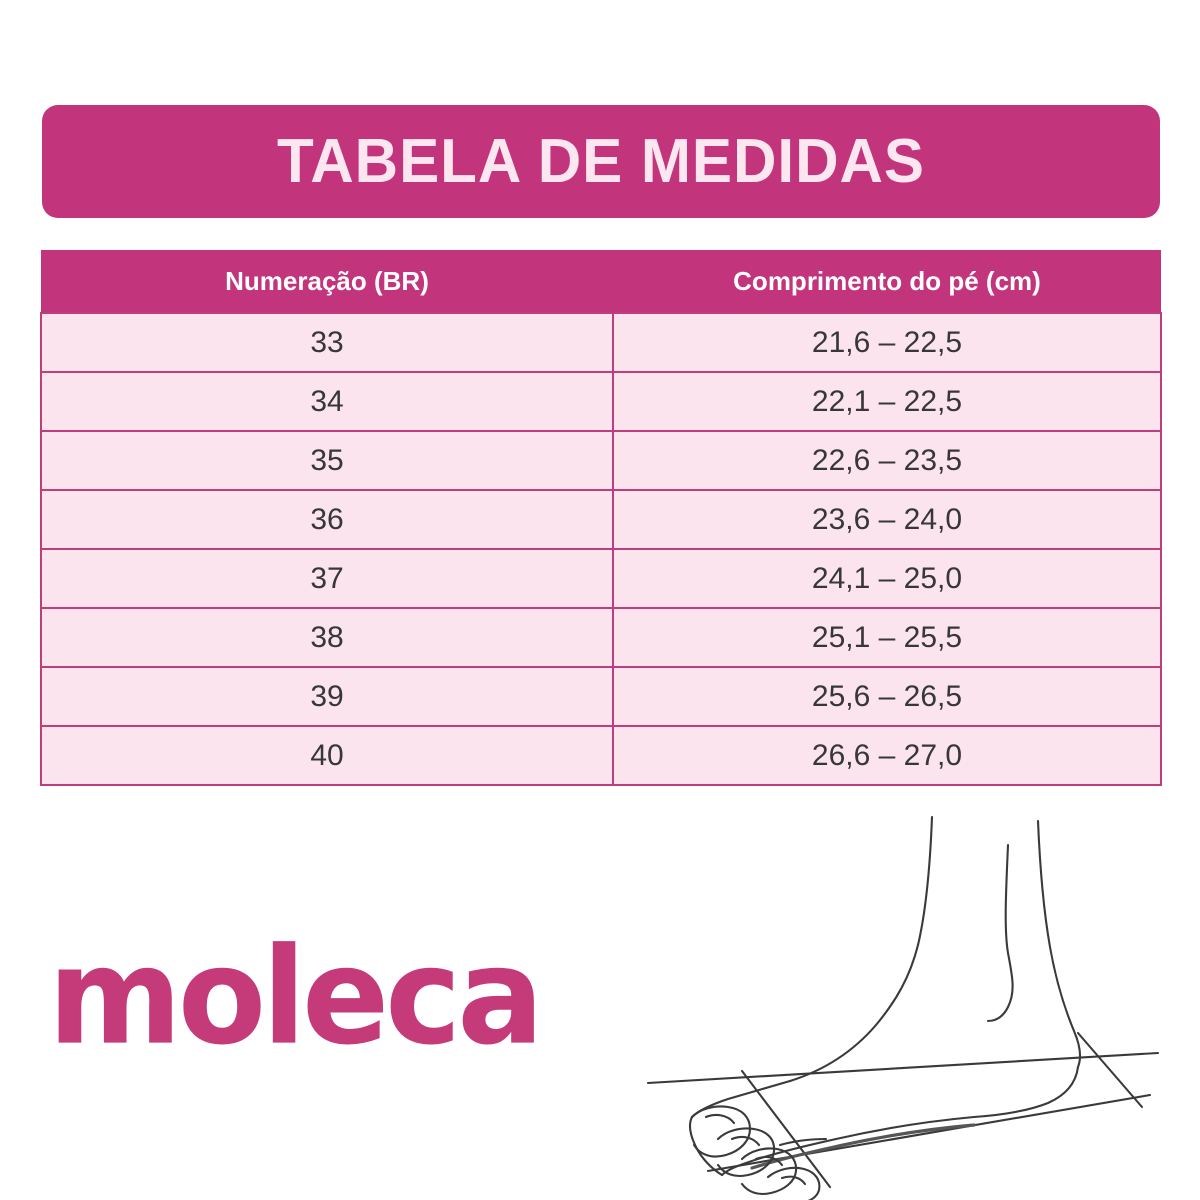 The width and height of the screenshot is (1200, 1200). I want to click on third-toe, so click(769, 1171).